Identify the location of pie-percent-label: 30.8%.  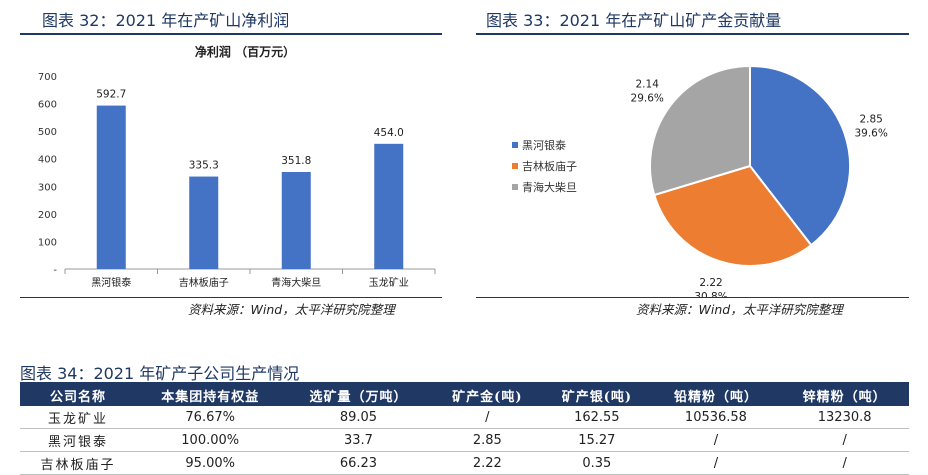
(710, 294).